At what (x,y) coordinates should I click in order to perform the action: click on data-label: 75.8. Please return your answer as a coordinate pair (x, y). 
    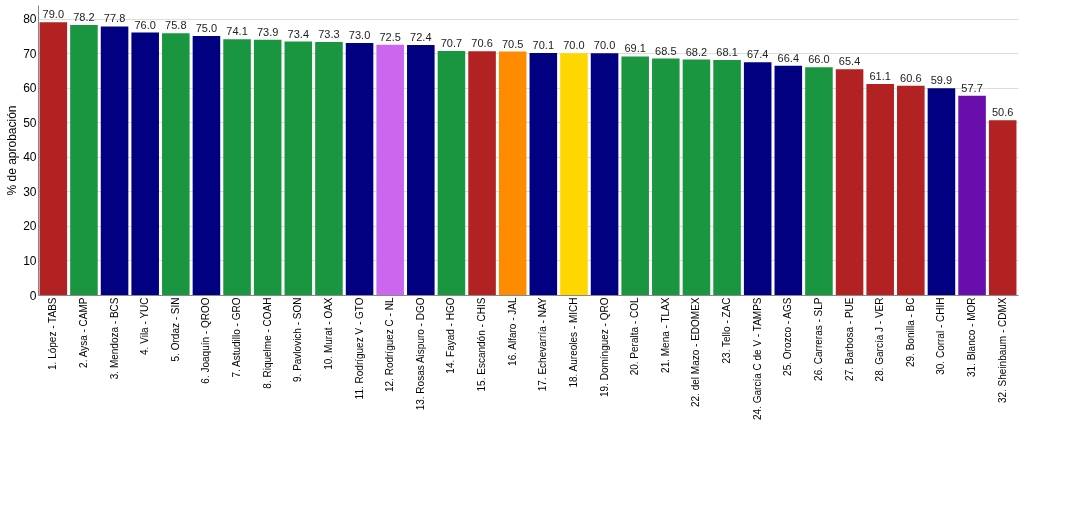
    Looking at the image, I should click on (176, 25).